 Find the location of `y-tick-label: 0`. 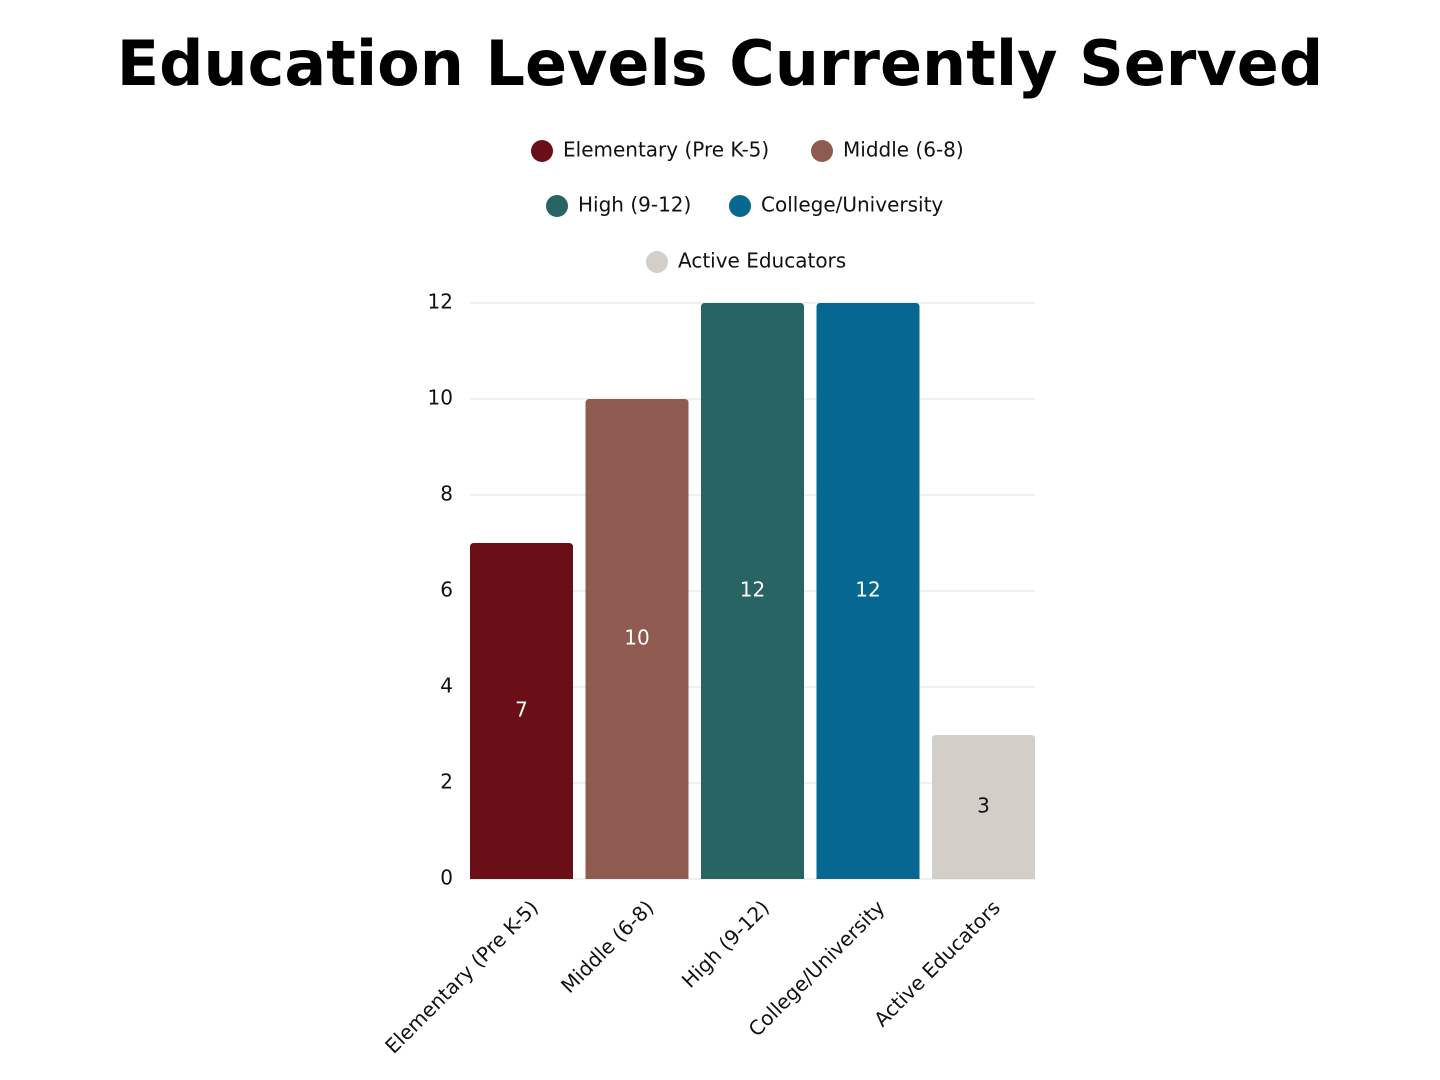

y-tick-label: 0 is located at coordinates (446, 878).